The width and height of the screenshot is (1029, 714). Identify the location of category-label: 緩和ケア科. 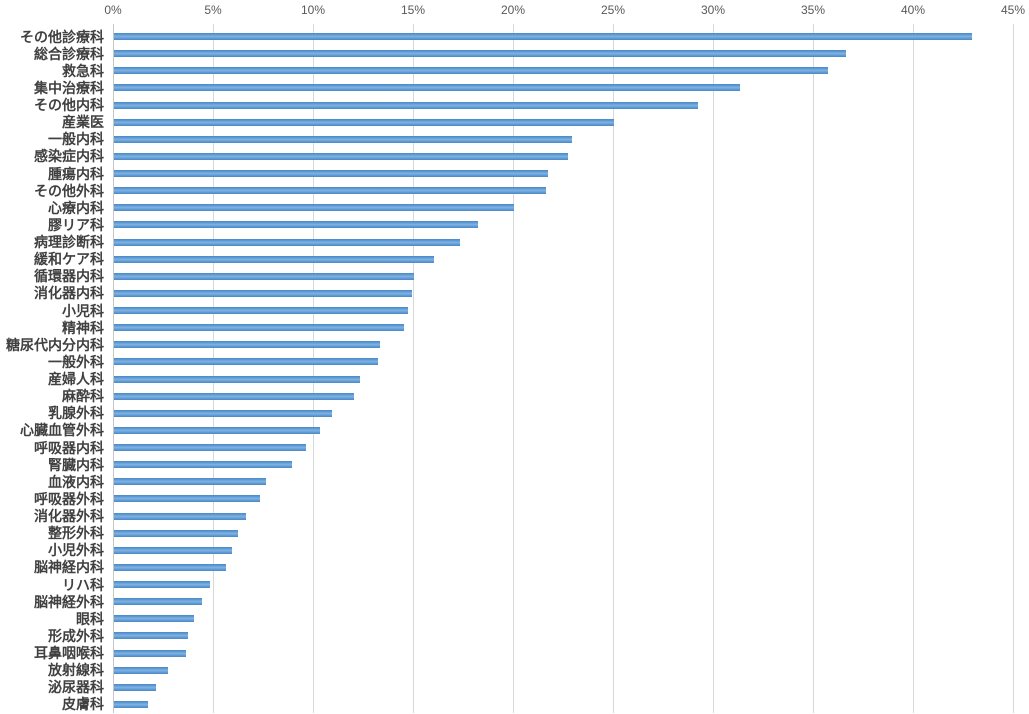
(69, 259).